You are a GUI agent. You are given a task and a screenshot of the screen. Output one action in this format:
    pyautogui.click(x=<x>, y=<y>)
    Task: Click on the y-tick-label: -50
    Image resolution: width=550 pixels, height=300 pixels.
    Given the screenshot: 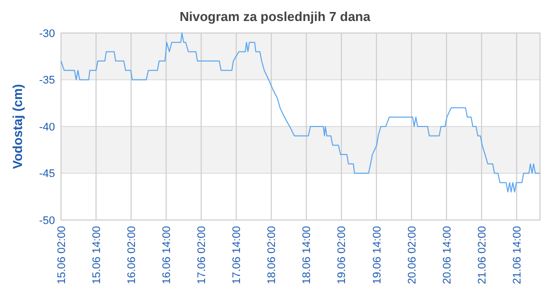 What is the action you would take?
    pyautogui.click(x=47, y=220)
    